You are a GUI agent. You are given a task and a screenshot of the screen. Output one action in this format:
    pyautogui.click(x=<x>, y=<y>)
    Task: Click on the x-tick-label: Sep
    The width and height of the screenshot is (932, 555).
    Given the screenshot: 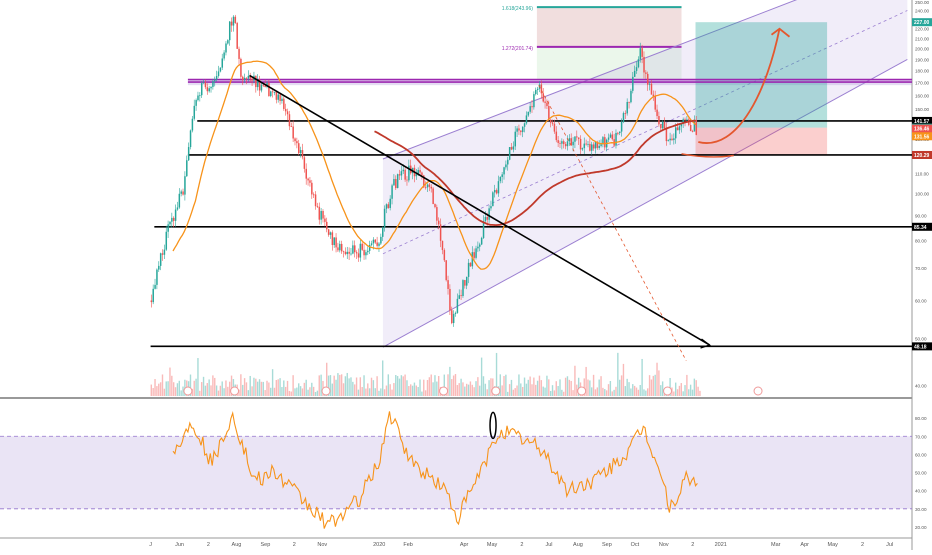 What is the action you would take?
    pyautogui.click(x=265, y=545)
    